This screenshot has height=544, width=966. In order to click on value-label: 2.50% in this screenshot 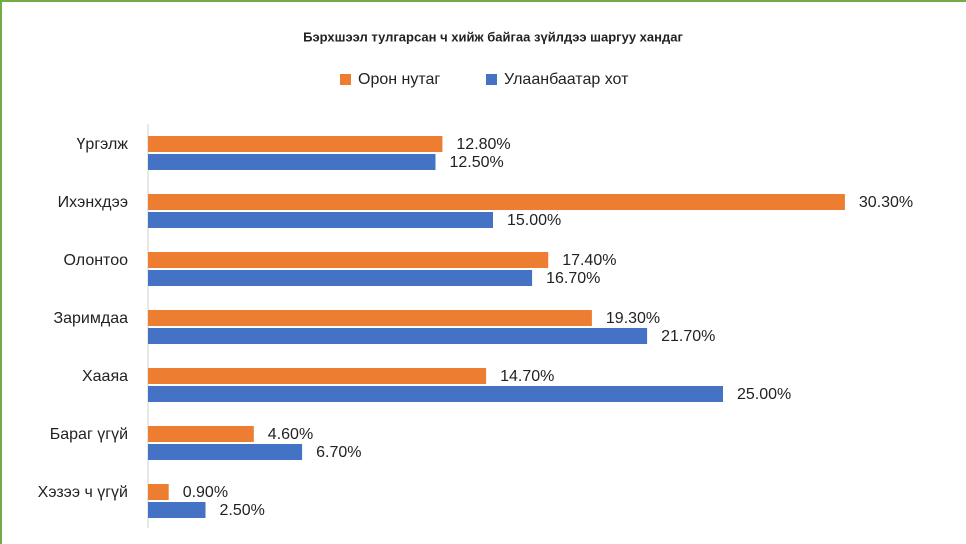, I will do `click(242, 510)`.